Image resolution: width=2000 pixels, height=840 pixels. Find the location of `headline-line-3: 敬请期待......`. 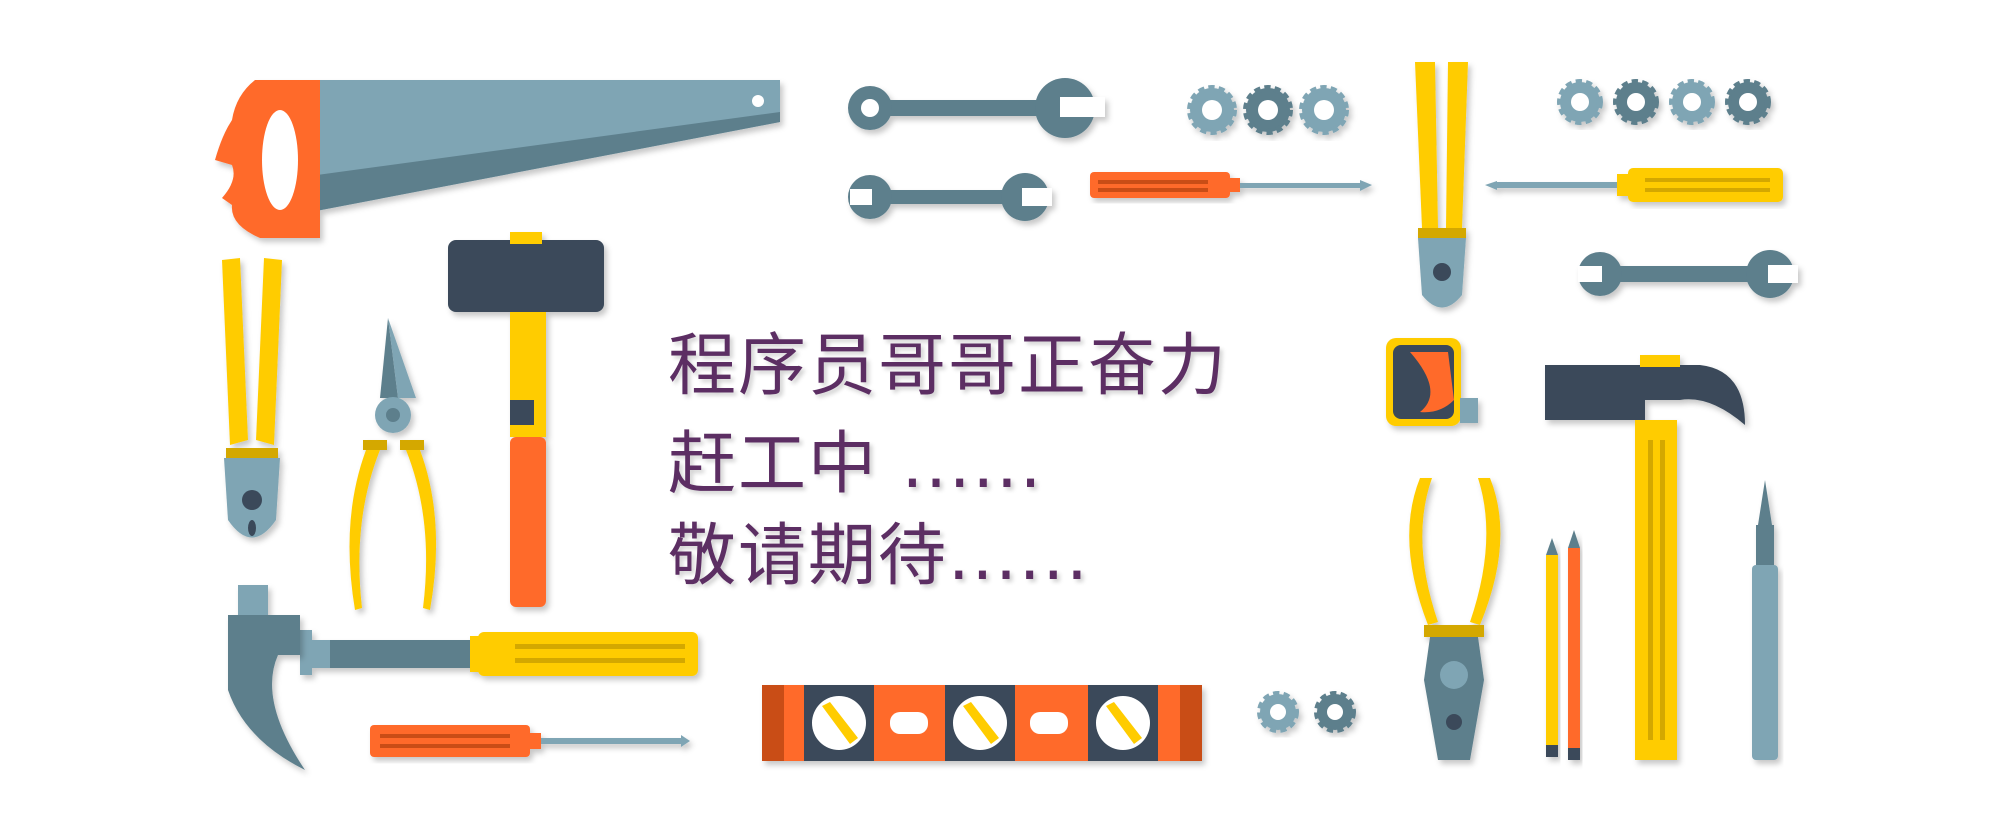

headline-line-3: 敬请期待...... is located at coordinates (879, 556).